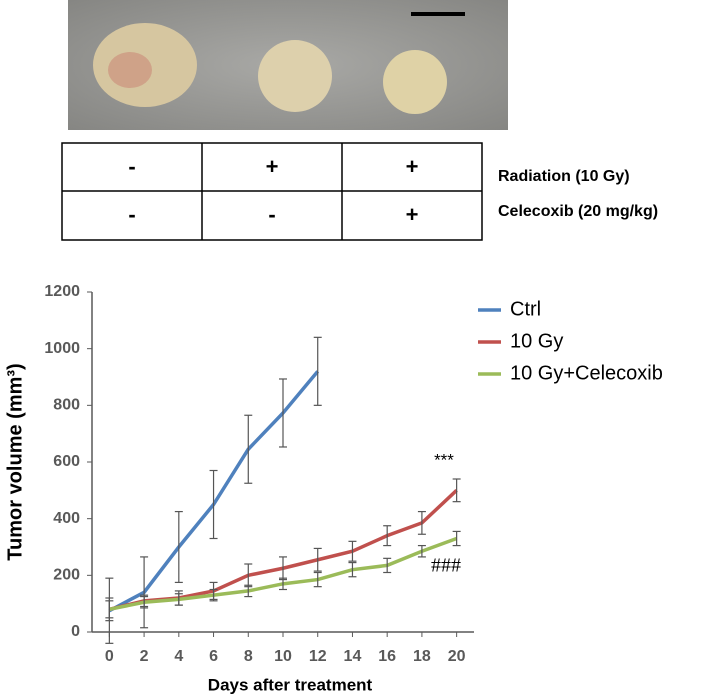 This screenshot has width=704, height=697. I want to click on treatment-table, so click(272, 191).